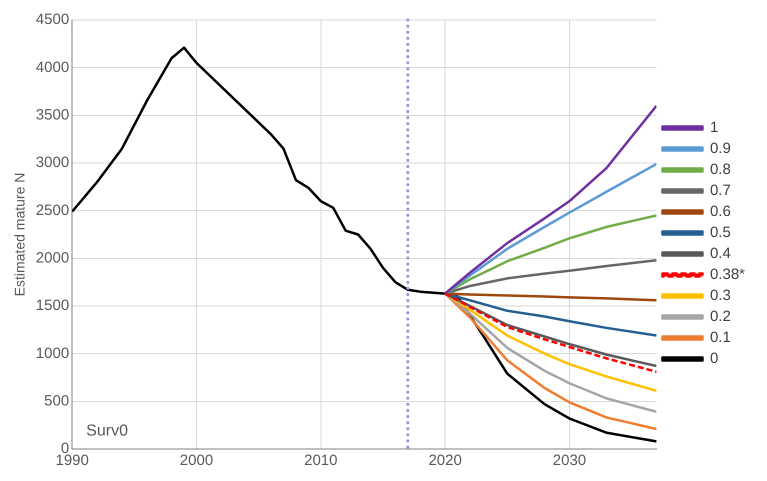 This screenshot has width=767, height=481. I want to click on y-axis-title: Estimated mature N, so click(19, 234).